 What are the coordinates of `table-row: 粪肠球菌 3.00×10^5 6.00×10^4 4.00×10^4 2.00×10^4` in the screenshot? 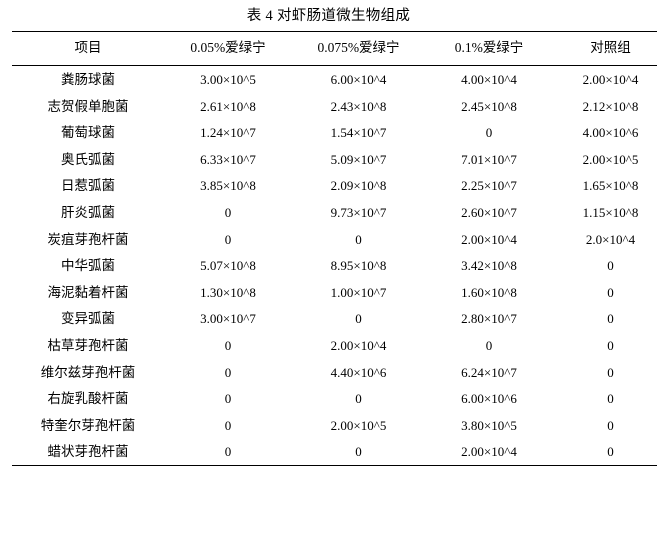 It's located at (334, 79).